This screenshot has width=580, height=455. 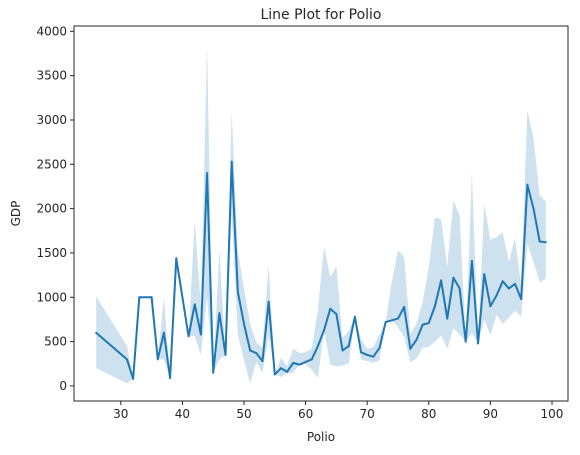 I want to click on x-tick-label: 30, so click(x=120, y=414).